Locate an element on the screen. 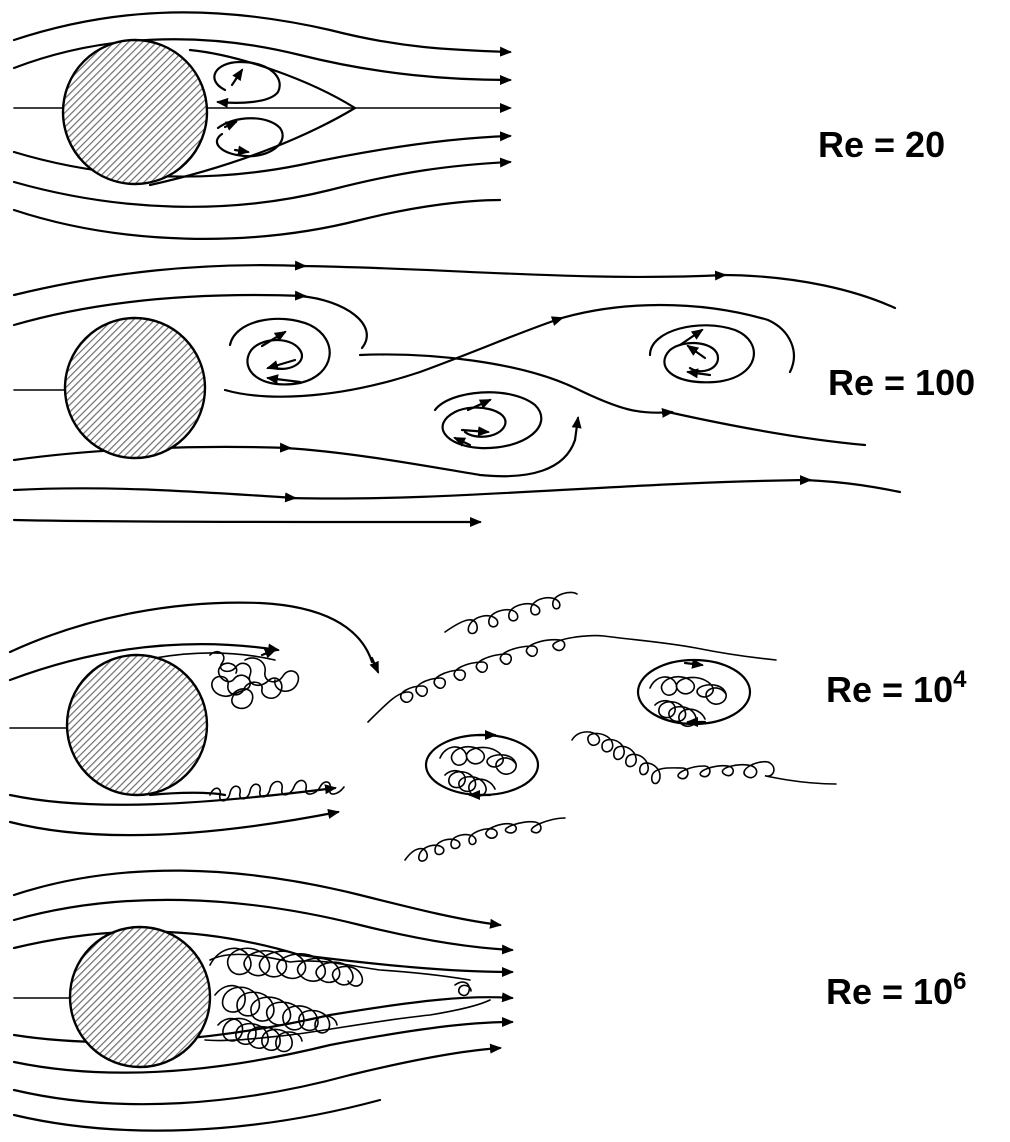 The height and width of the screenshot is (1142, 1010). shear-curls is located at coordinates (277, 790).